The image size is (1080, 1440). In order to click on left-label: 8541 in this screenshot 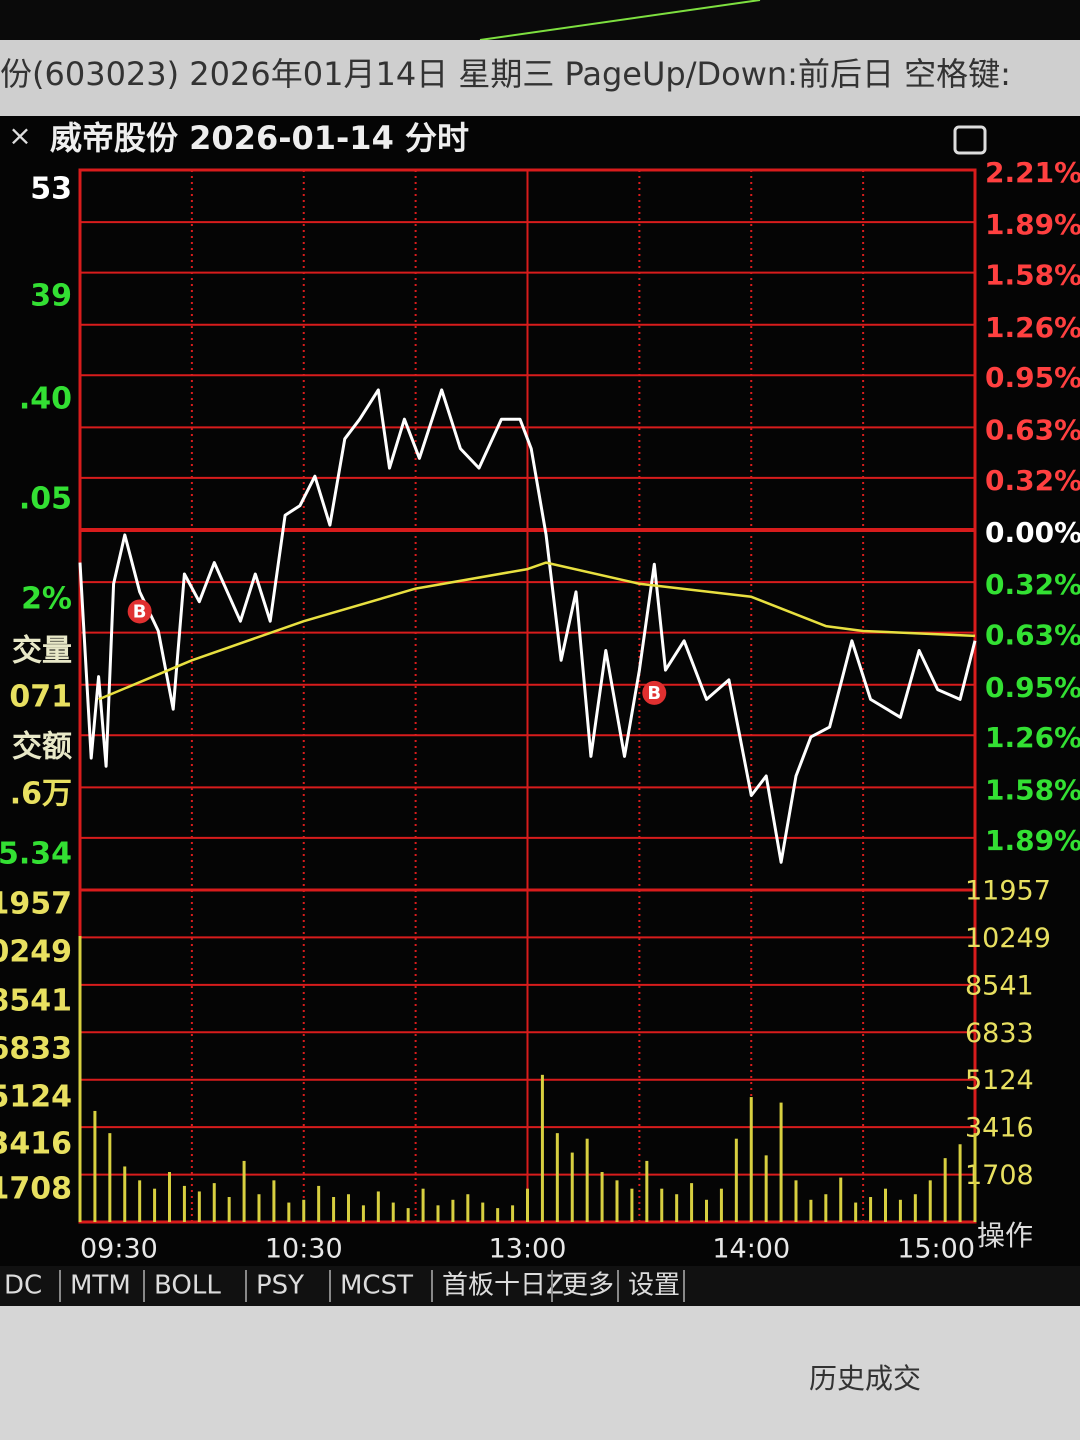, I will do `click(36, 1001)`.